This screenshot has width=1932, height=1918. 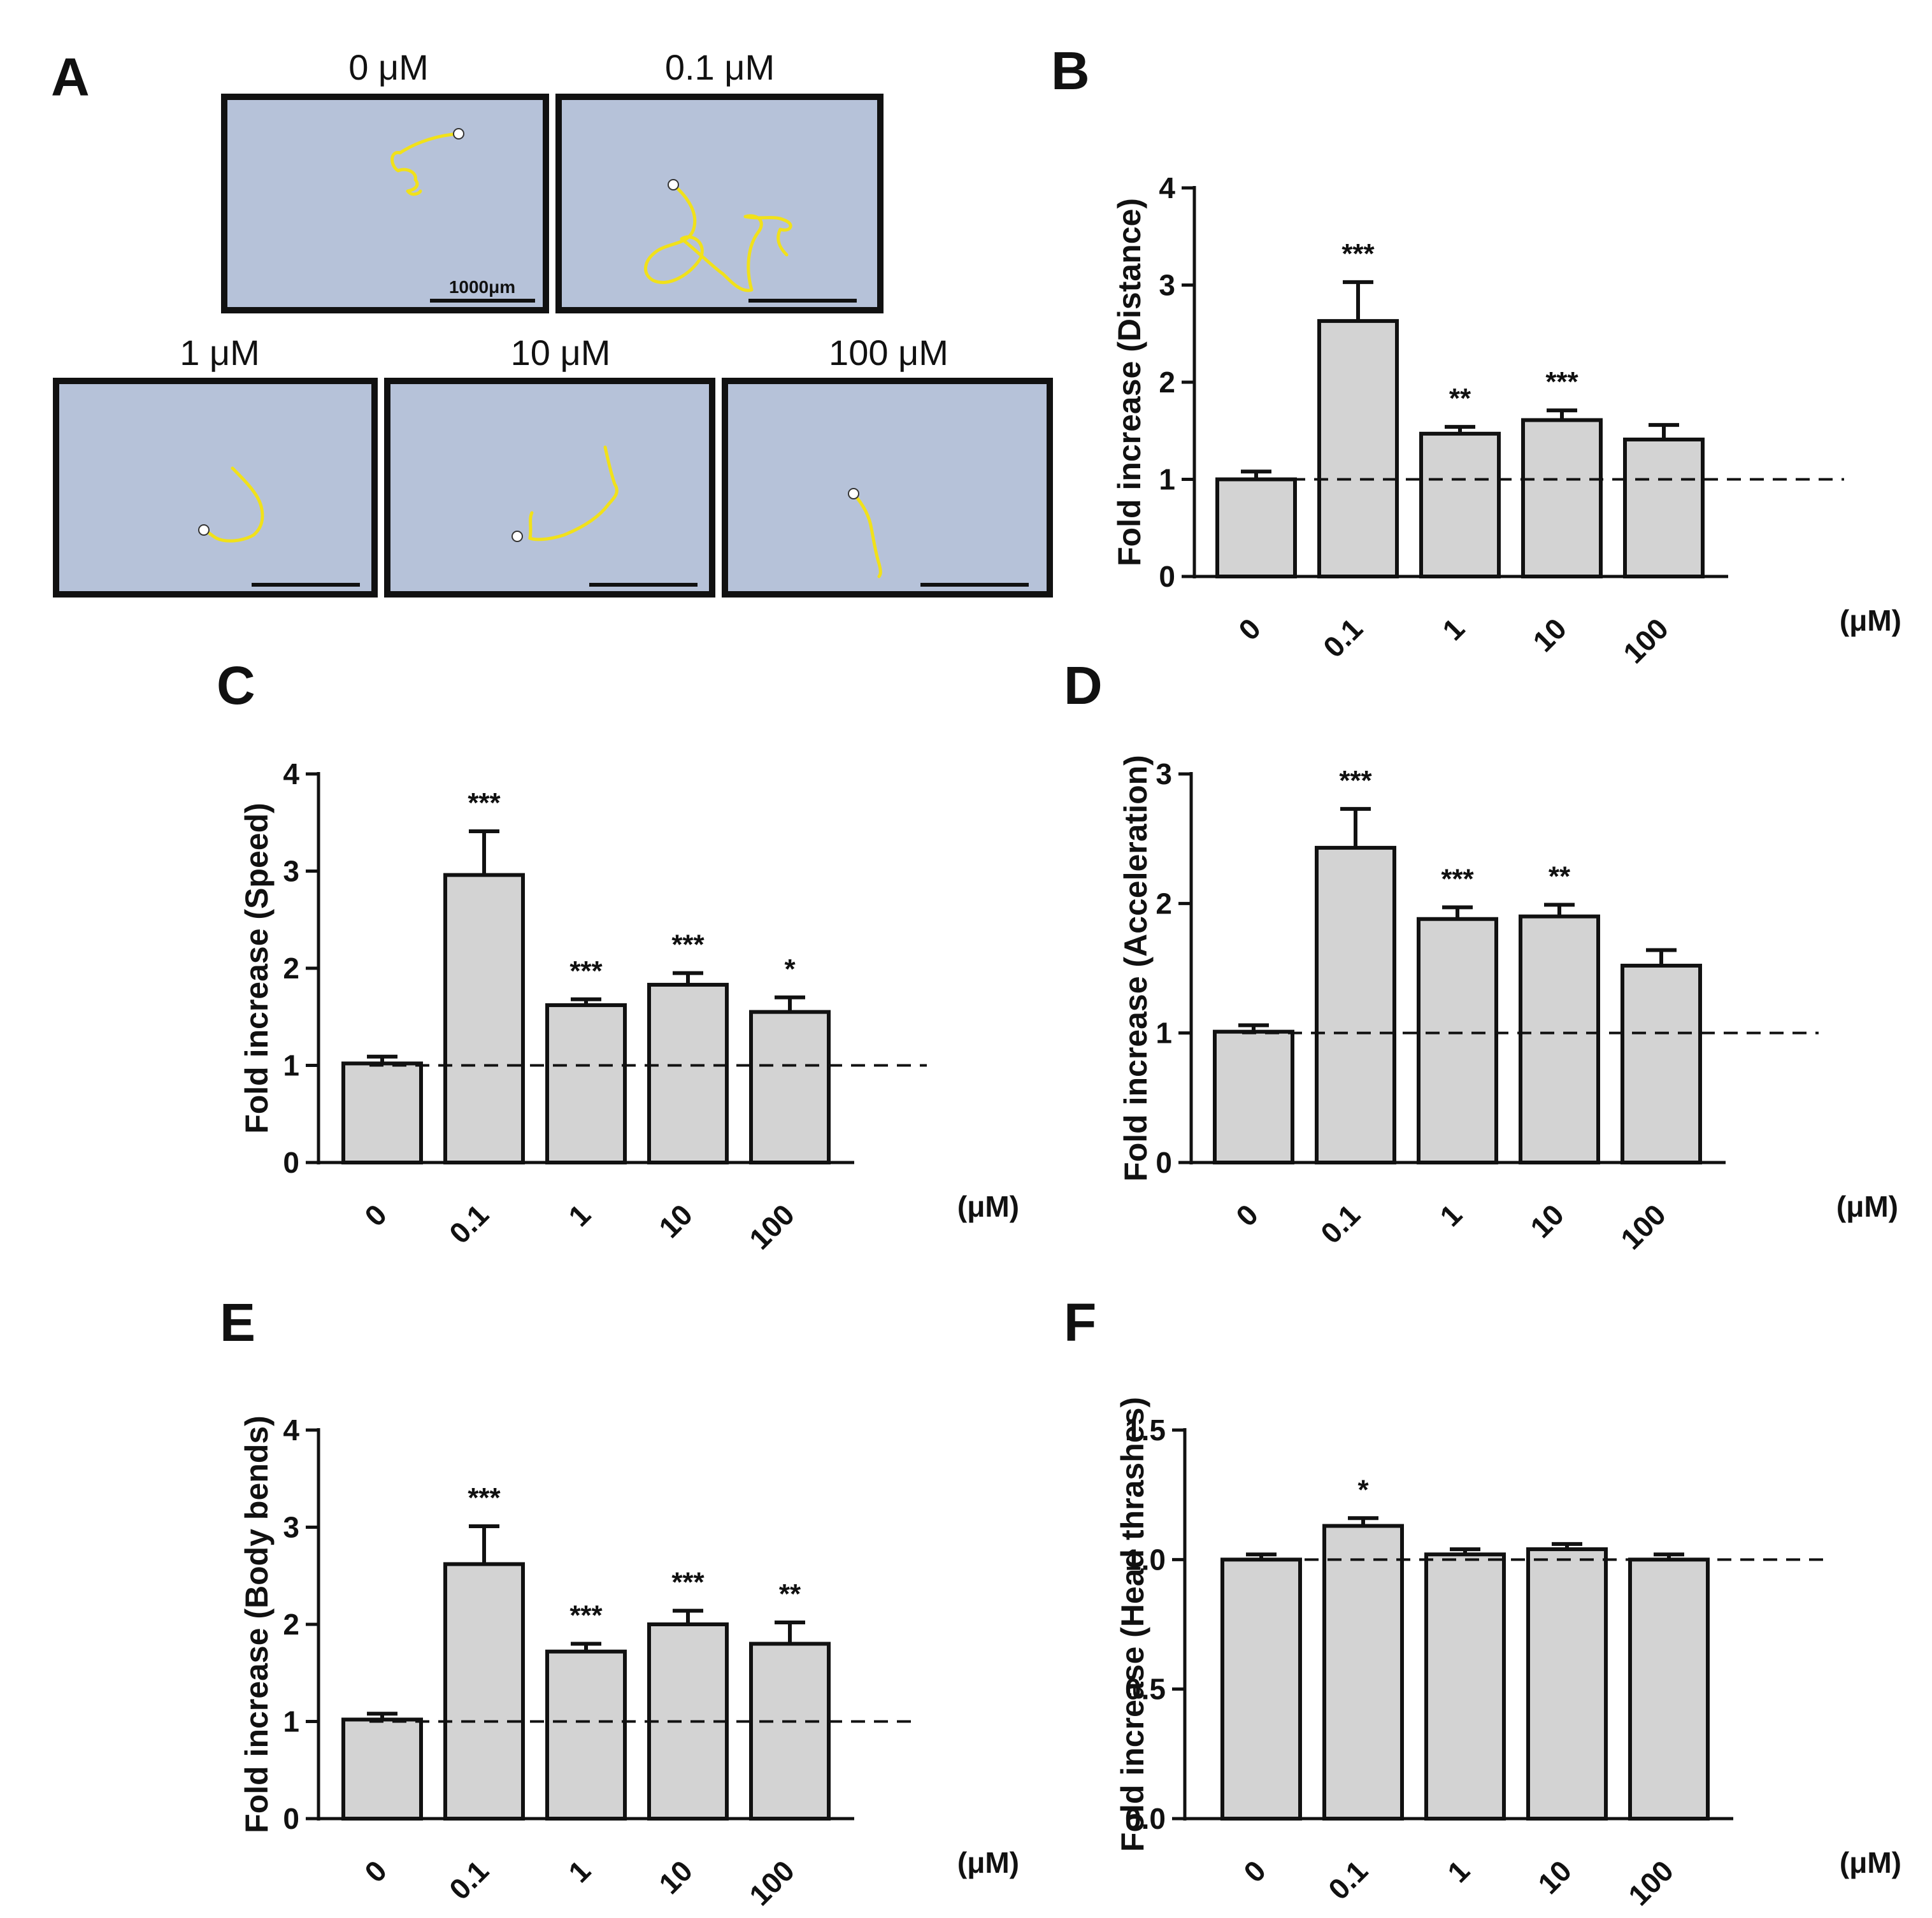 I want to click on image-label-10: 10 μM, so click(x=561, y=353).